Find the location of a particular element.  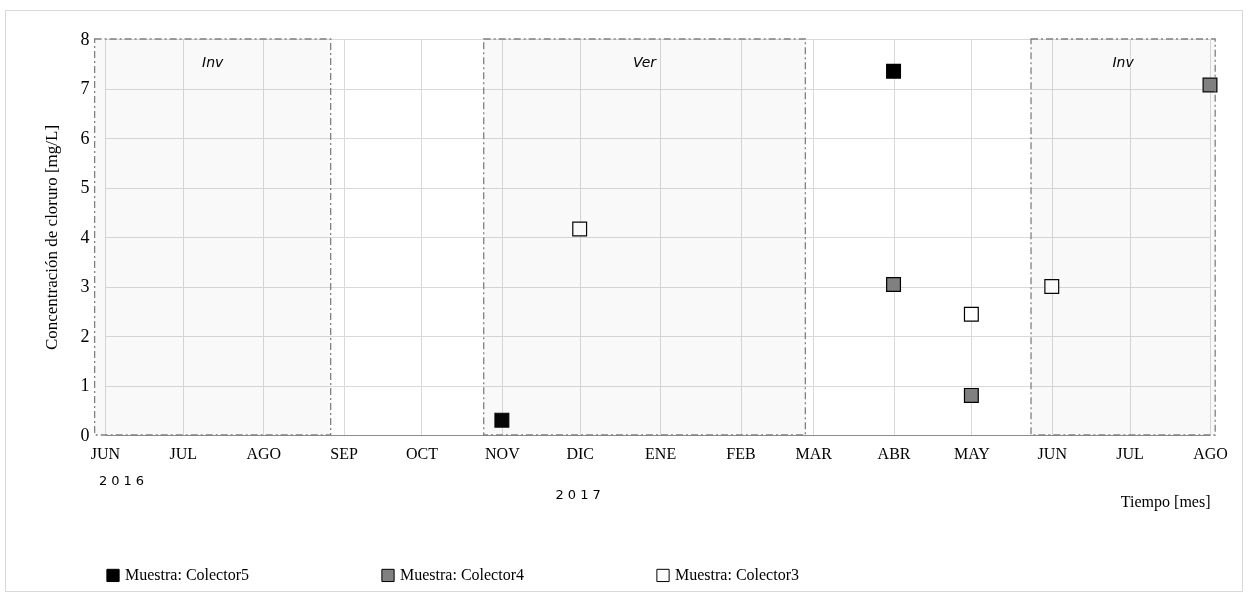

y-tick-label: 2 is located at coordinates (85, 335).